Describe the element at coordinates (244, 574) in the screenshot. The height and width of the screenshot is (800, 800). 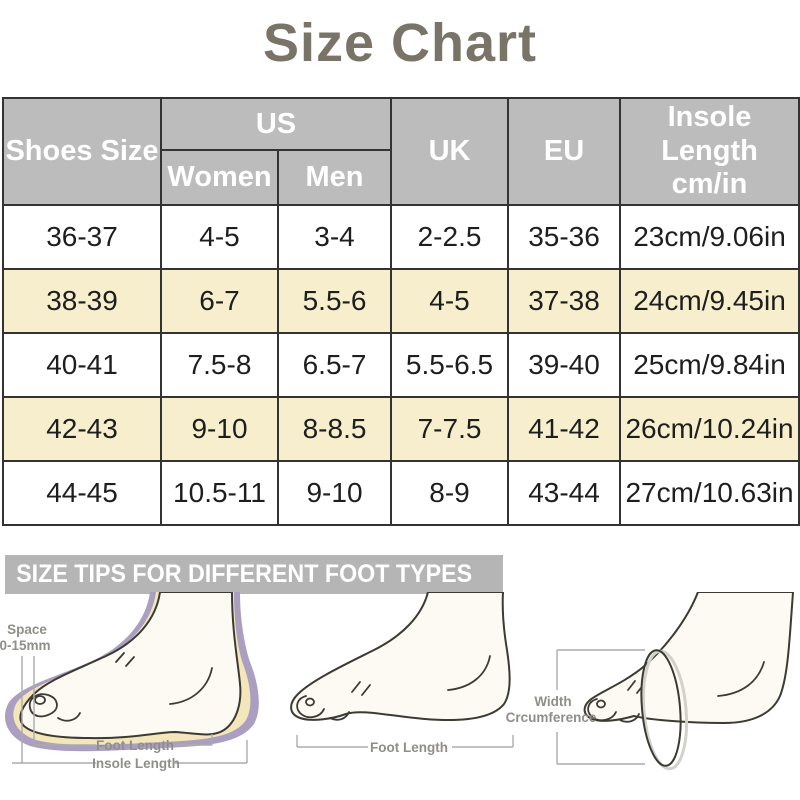
I see `size-tips-banner-text: SIZE TIPS FOR DIFFERENT FOOT TYPES` at that location.